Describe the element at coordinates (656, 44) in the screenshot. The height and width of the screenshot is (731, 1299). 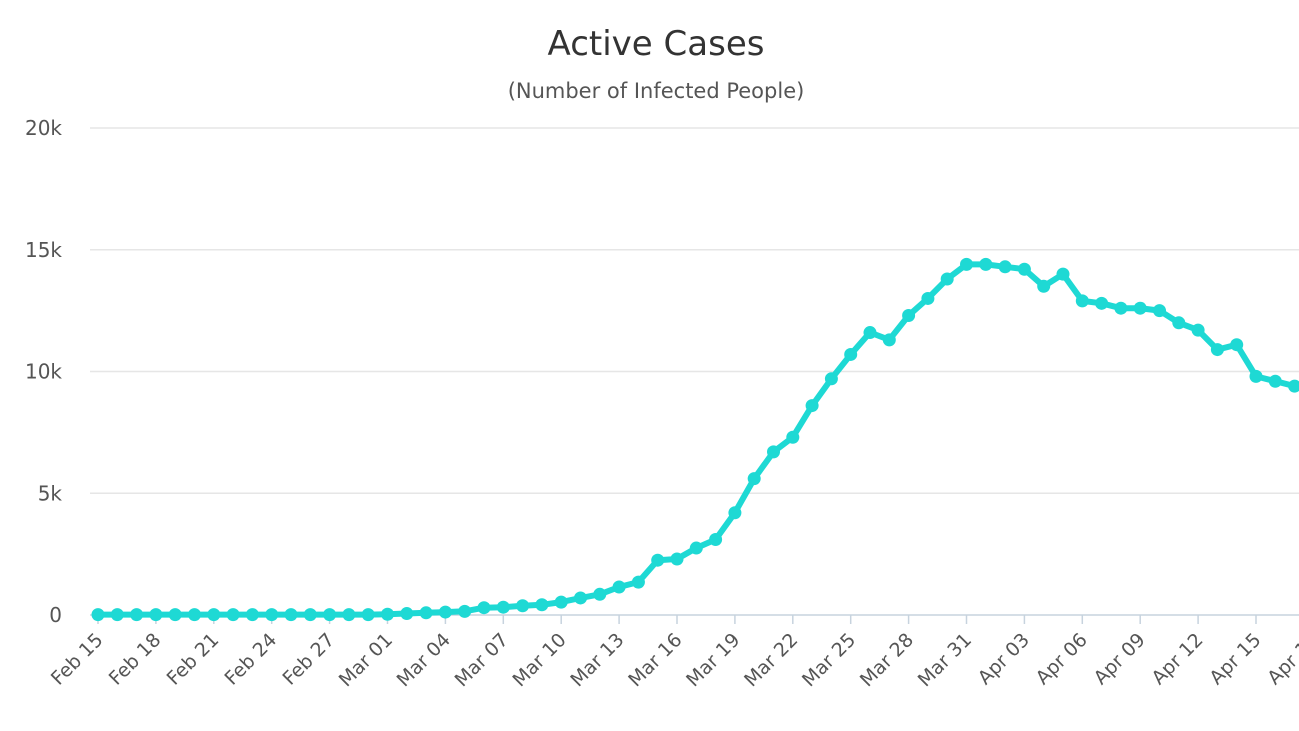
I see `chart-title: Active Cases` at that location.